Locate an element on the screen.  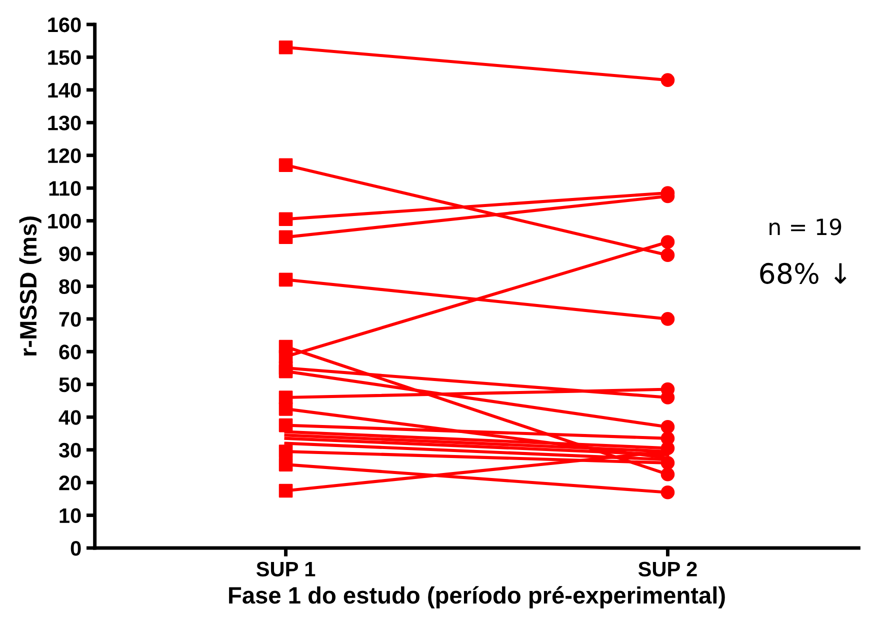
y-tick-label: 0 is located at coordinates (75, 548).